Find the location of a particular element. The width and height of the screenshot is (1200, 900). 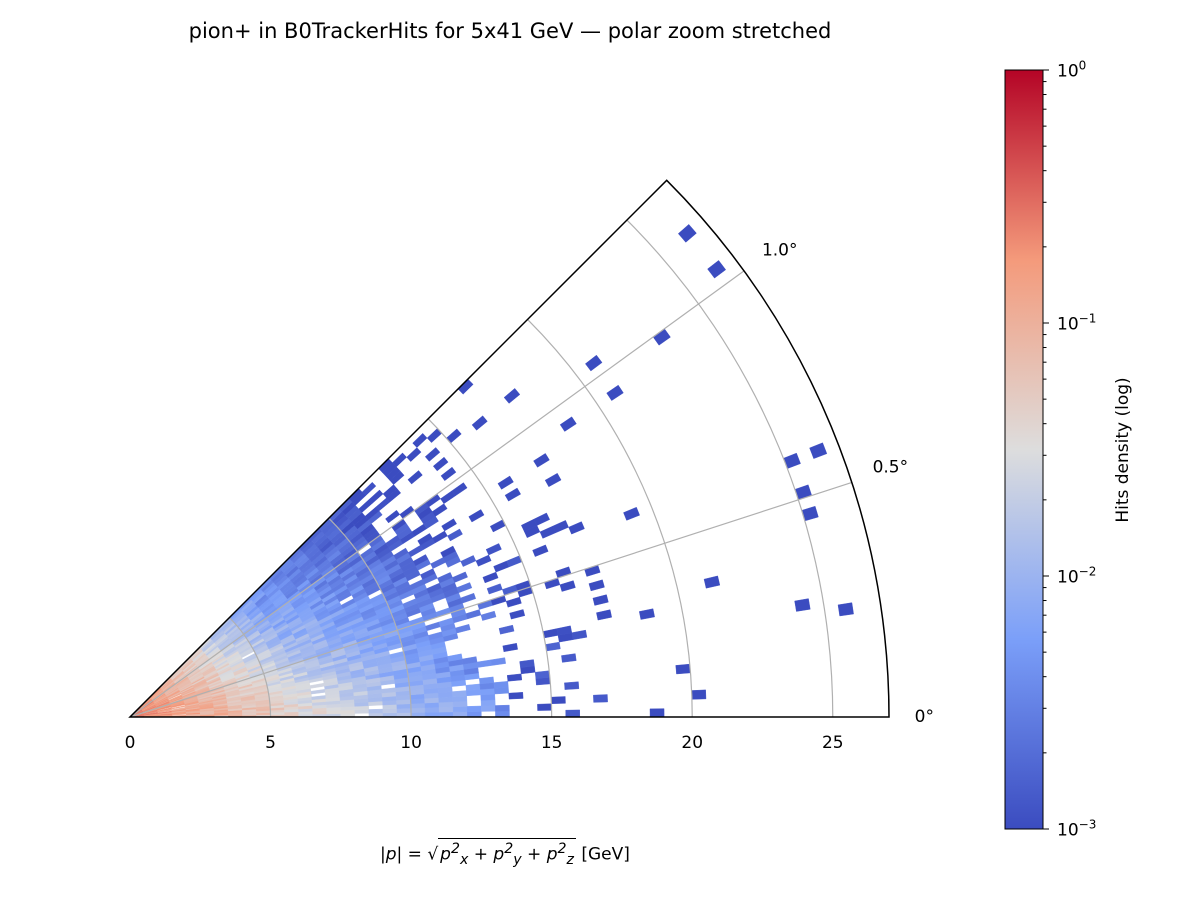

tick-exp: 0 is located at coordinates (1082, 65).